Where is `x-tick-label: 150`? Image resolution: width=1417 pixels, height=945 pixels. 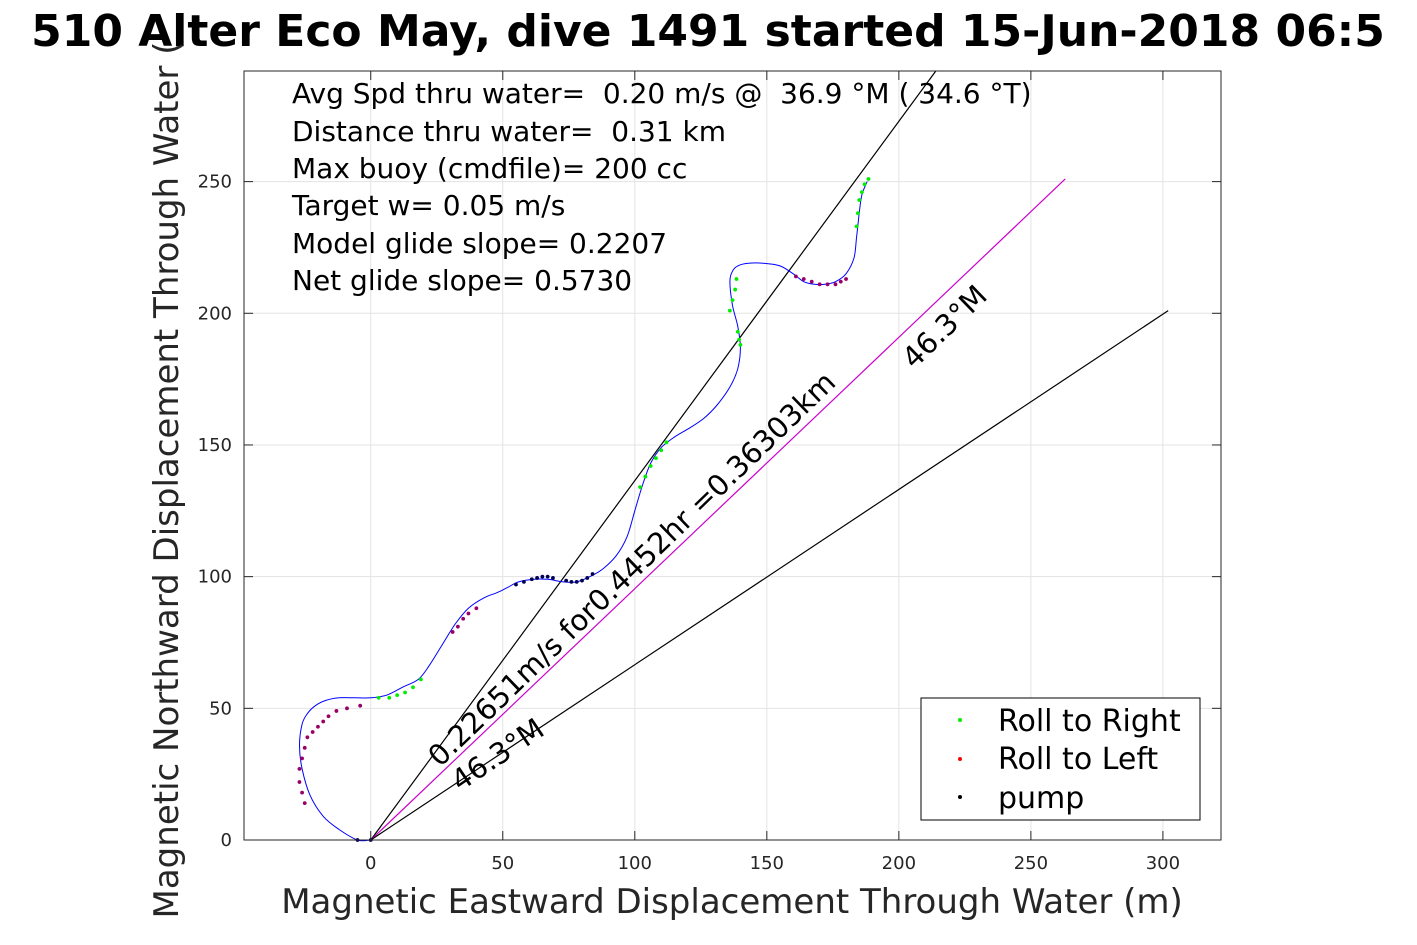
x-tick-label: 150 is located at coordinates (767, 863).